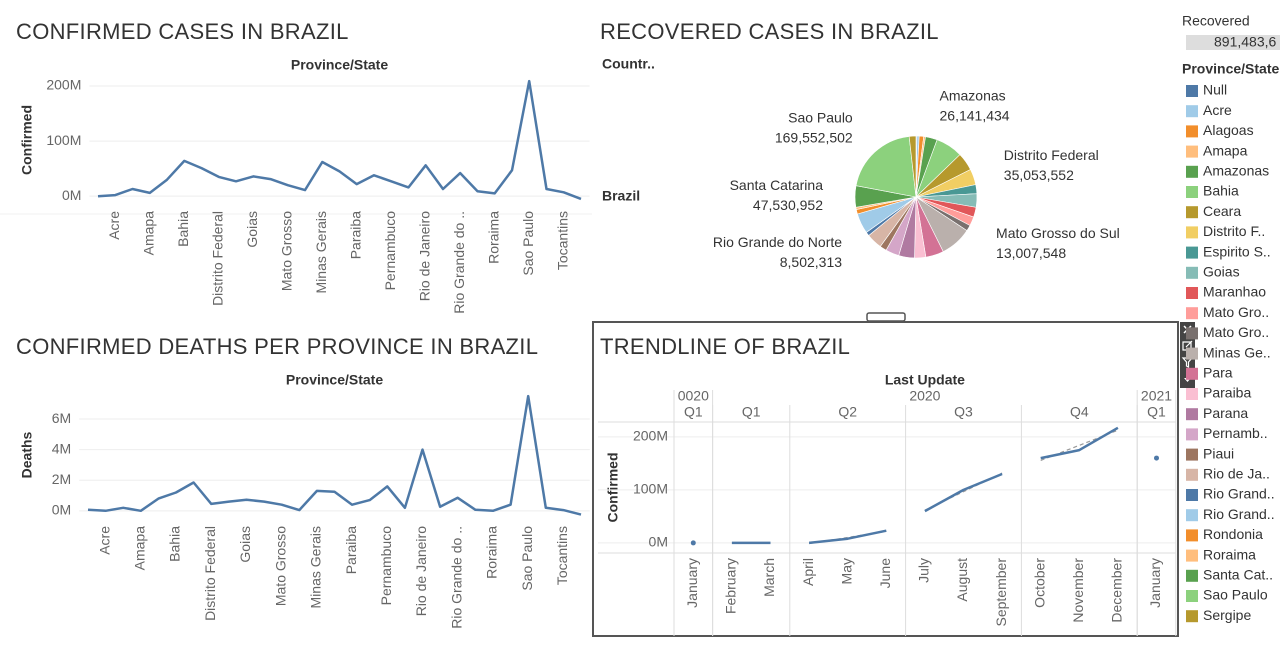 The width and height of the screenshot is (1280, 647). I want to click on x-tick-label: October, so click(1039, 583).